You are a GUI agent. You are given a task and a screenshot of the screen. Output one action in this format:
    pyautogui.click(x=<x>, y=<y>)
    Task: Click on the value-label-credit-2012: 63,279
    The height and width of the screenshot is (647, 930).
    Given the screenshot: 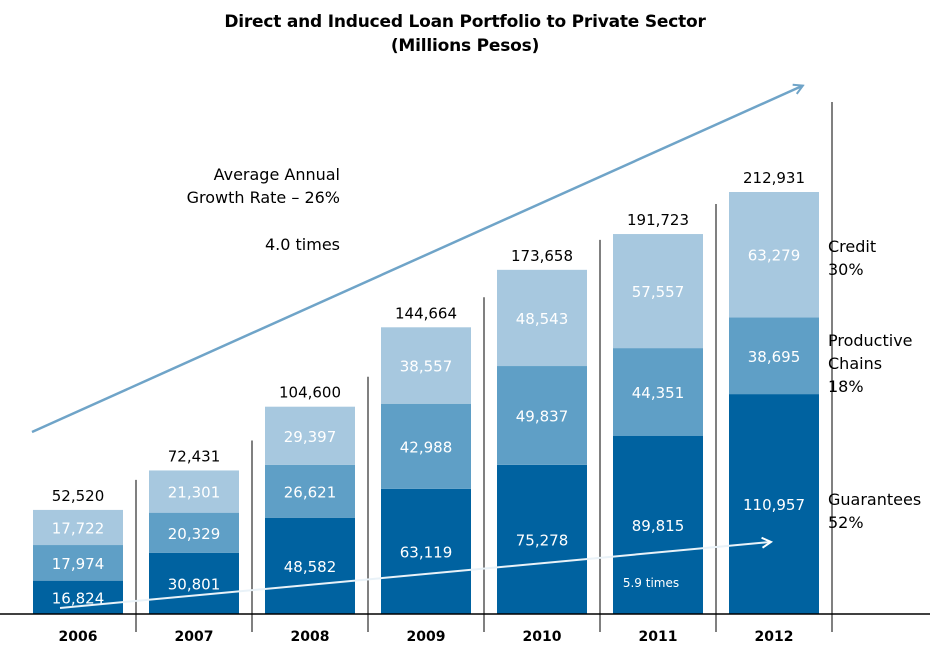 What is the action you would take?
    pyautogui.click(x=774, y=256)
    